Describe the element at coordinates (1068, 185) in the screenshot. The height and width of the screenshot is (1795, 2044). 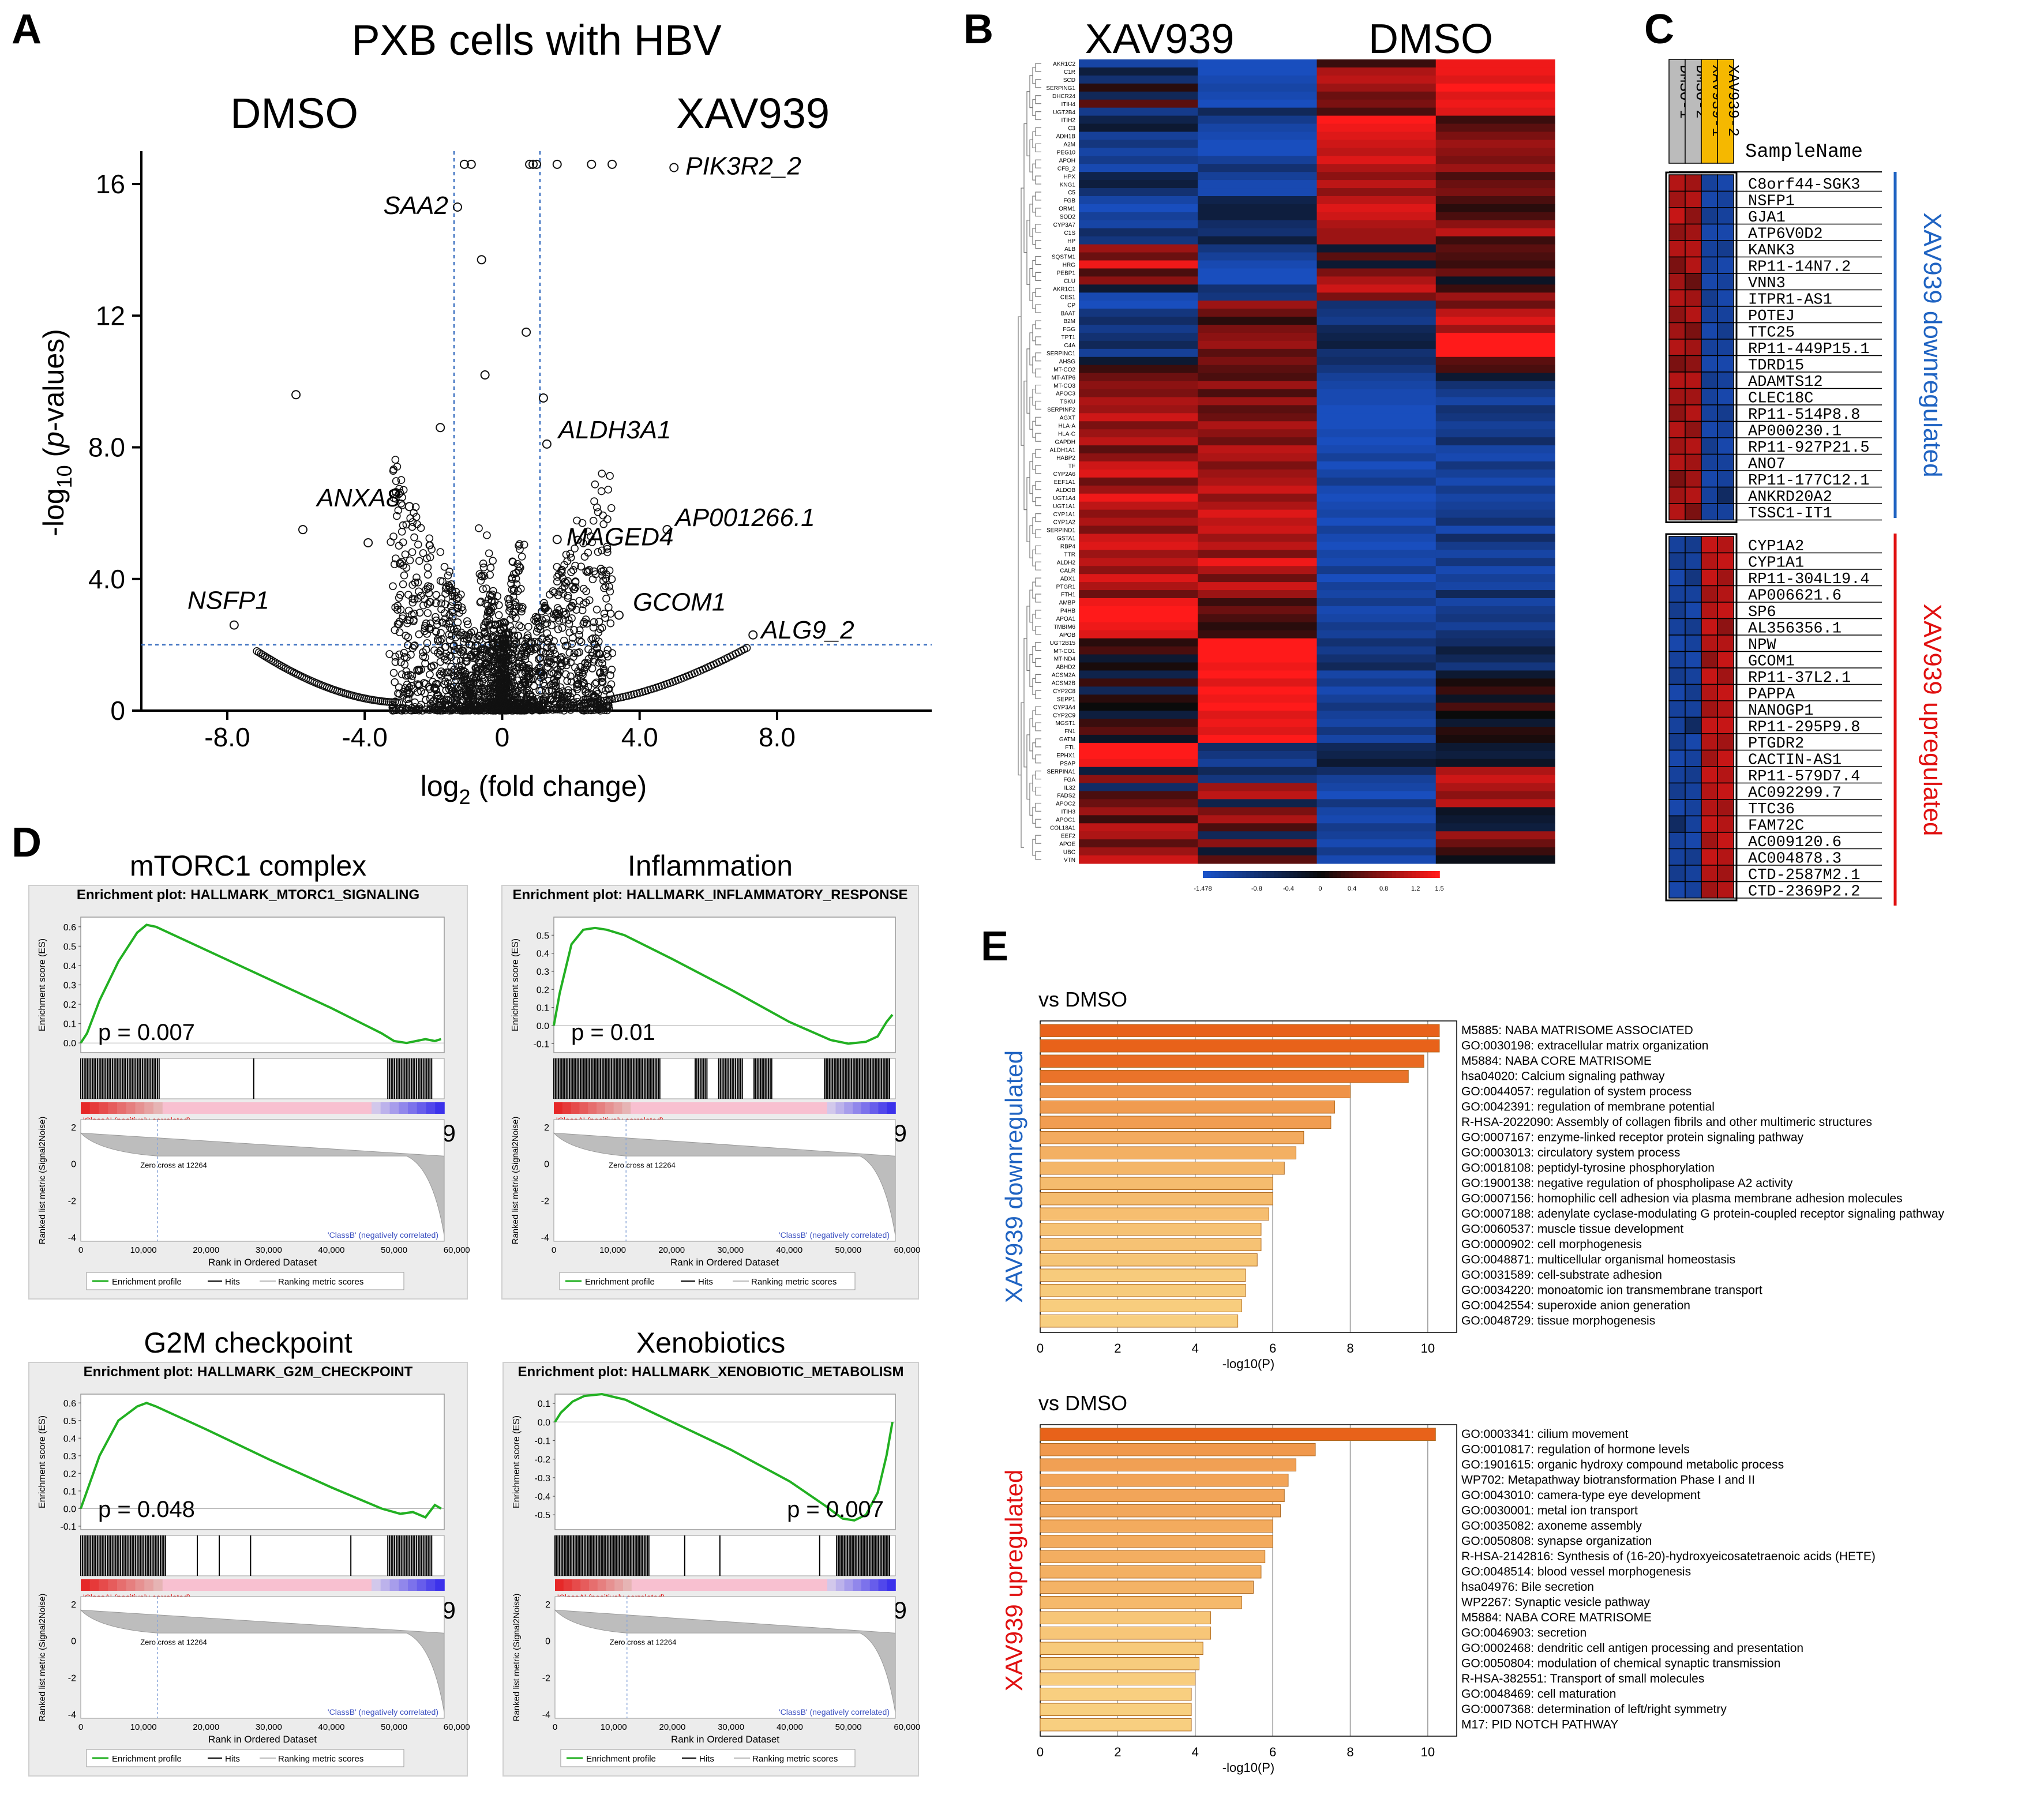
I see `heatmap-b-gene-label: KNG1` at that location.